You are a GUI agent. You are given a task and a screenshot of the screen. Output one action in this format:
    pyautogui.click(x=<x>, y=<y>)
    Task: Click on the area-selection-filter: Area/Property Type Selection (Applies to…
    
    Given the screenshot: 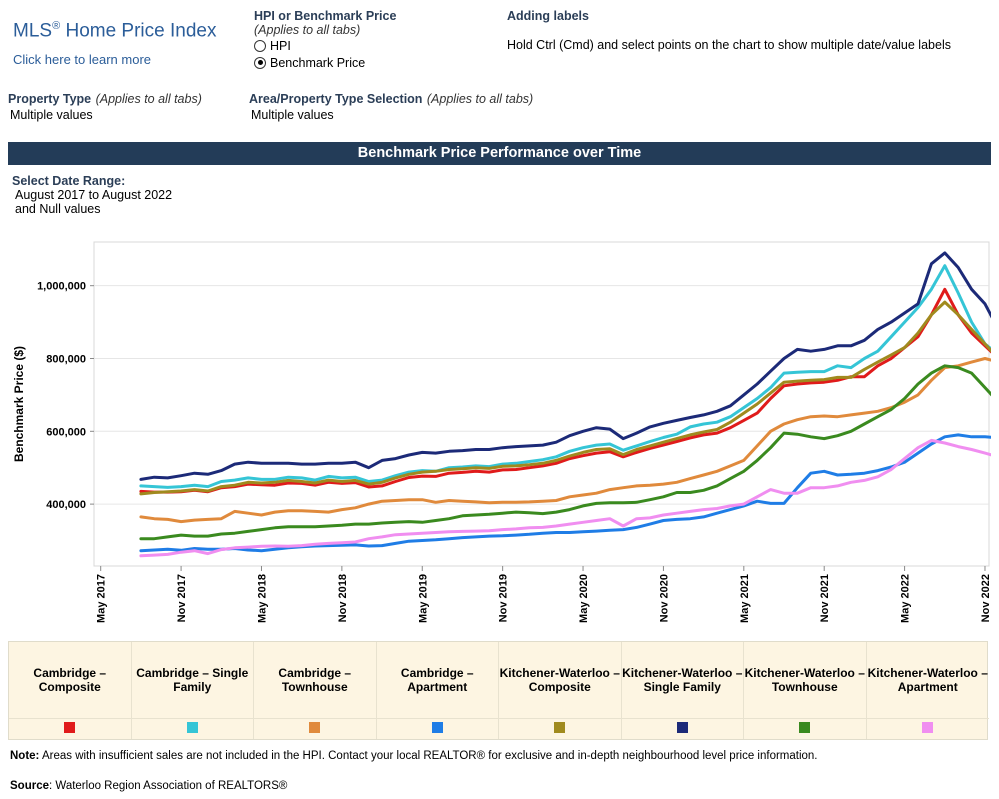 What is the action you would take?
    pyautogui.click(x=391, y=106)
    